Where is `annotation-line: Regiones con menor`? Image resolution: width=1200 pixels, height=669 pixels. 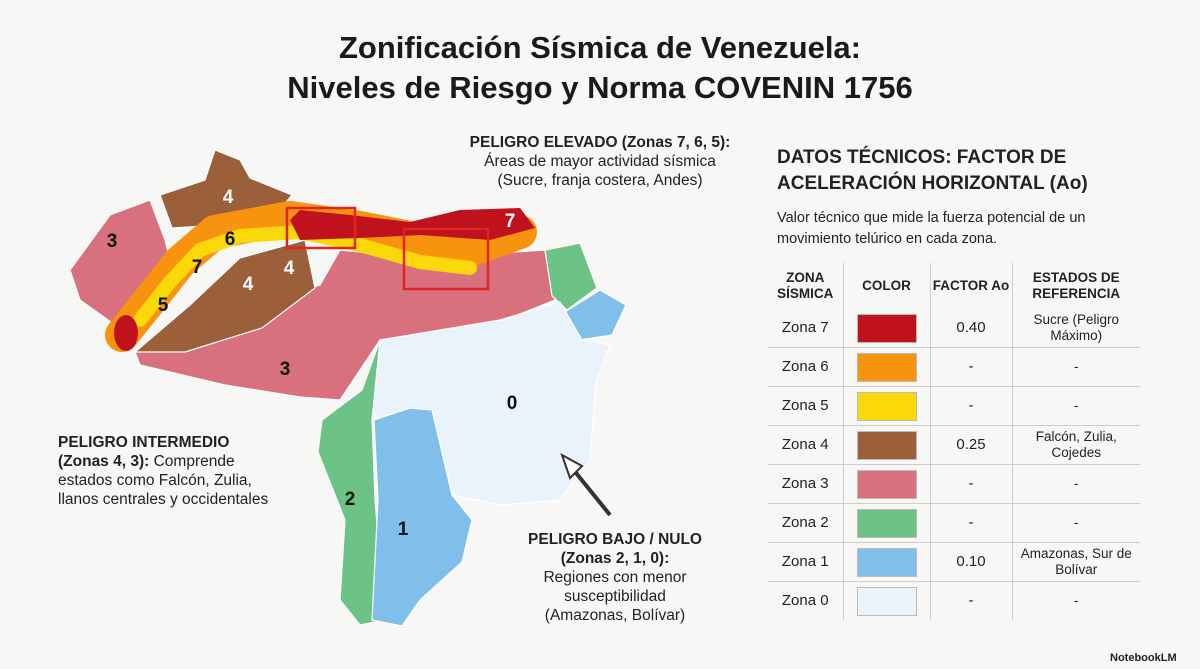
annotation-line: Regiones con menor is located at coordinates (615, 577).